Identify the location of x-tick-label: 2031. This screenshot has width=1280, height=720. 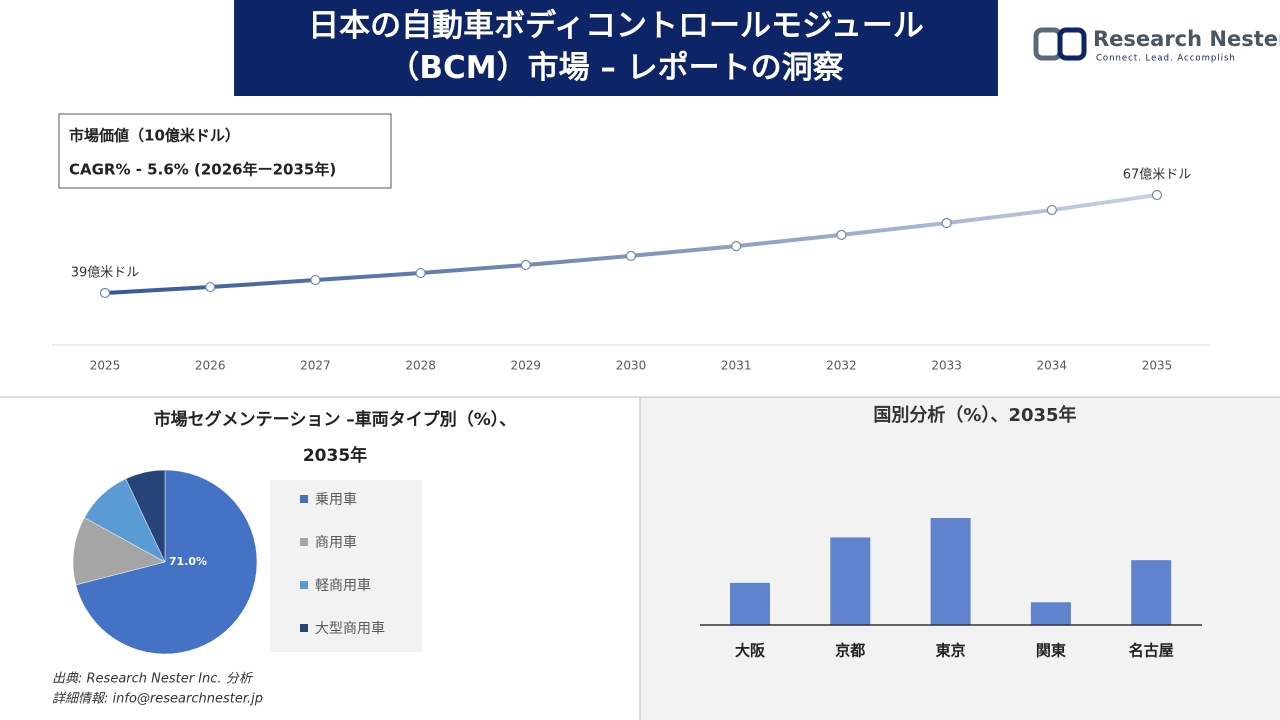
(736, 366).